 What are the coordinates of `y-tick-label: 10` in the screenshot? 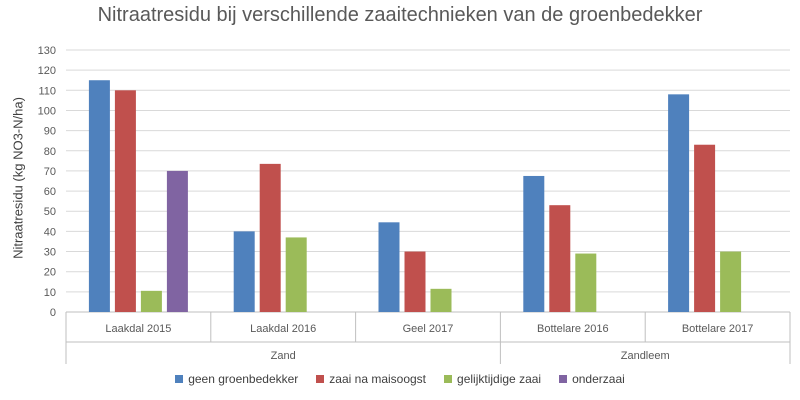 It's located at (50, 293).